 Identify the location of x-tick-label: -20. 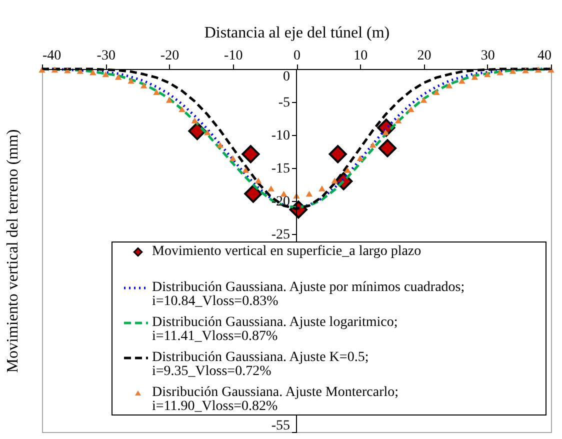
(170, 56).